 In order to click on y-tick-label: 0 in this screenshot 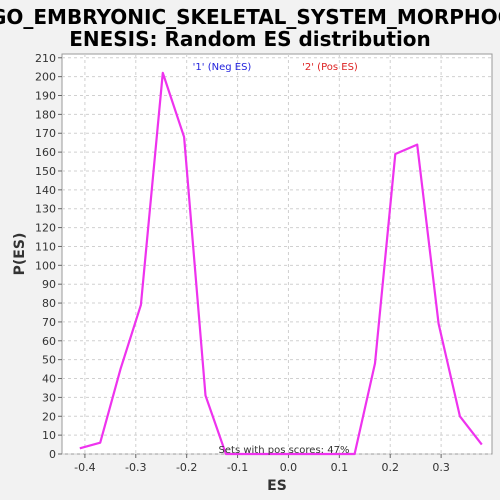, I will do `click(52, 454)`.